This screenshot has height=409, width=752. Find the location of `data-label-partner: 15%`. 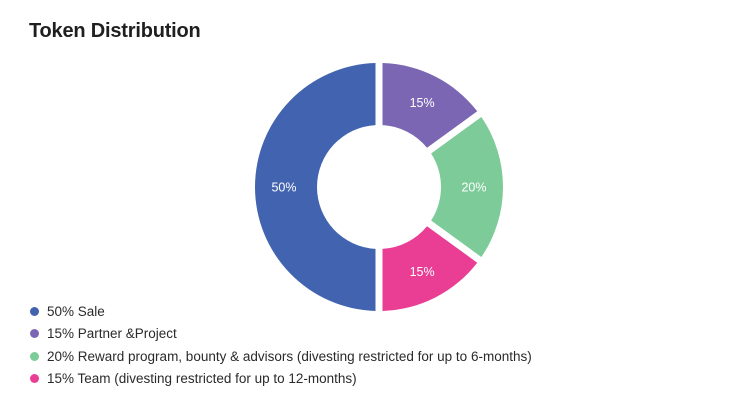

data-label-partner: 15% is located at coordinates (422, 103).